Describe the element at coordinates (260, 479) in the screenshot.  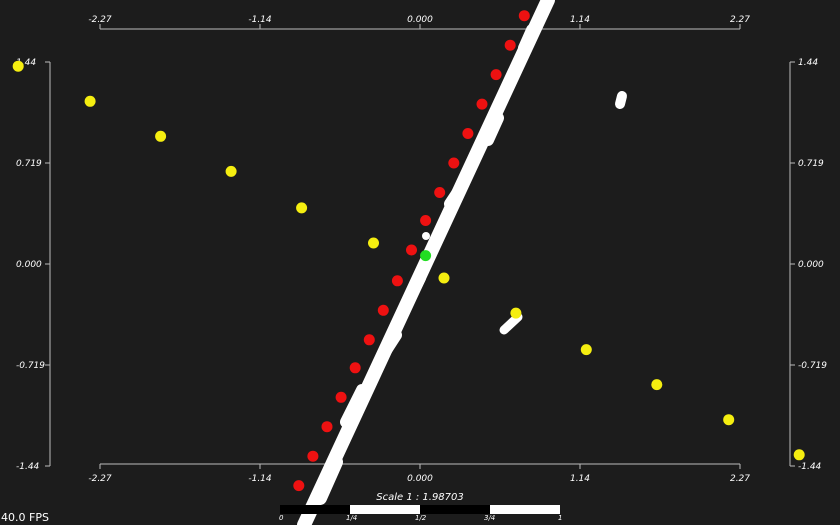
I see `bottom-tick-label: -1.14` at that location.